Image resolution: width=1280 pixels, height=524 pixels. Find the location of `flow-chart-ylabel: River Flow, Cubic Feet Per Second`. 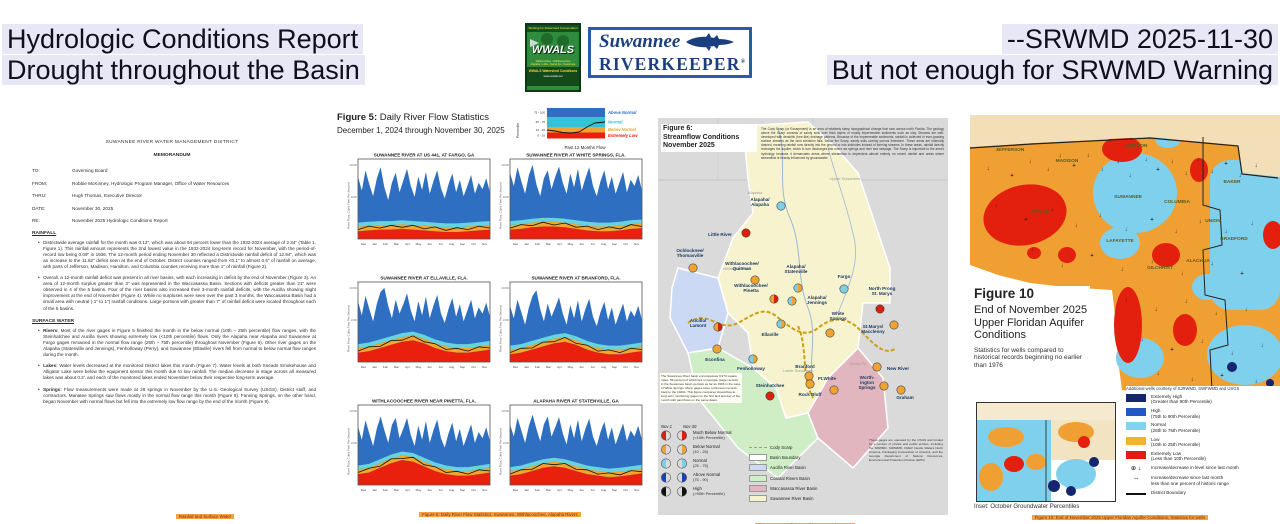

flow-chart-ylabel: River Flow, Cubic Feet Per Second is located at coordinates (349, 328).